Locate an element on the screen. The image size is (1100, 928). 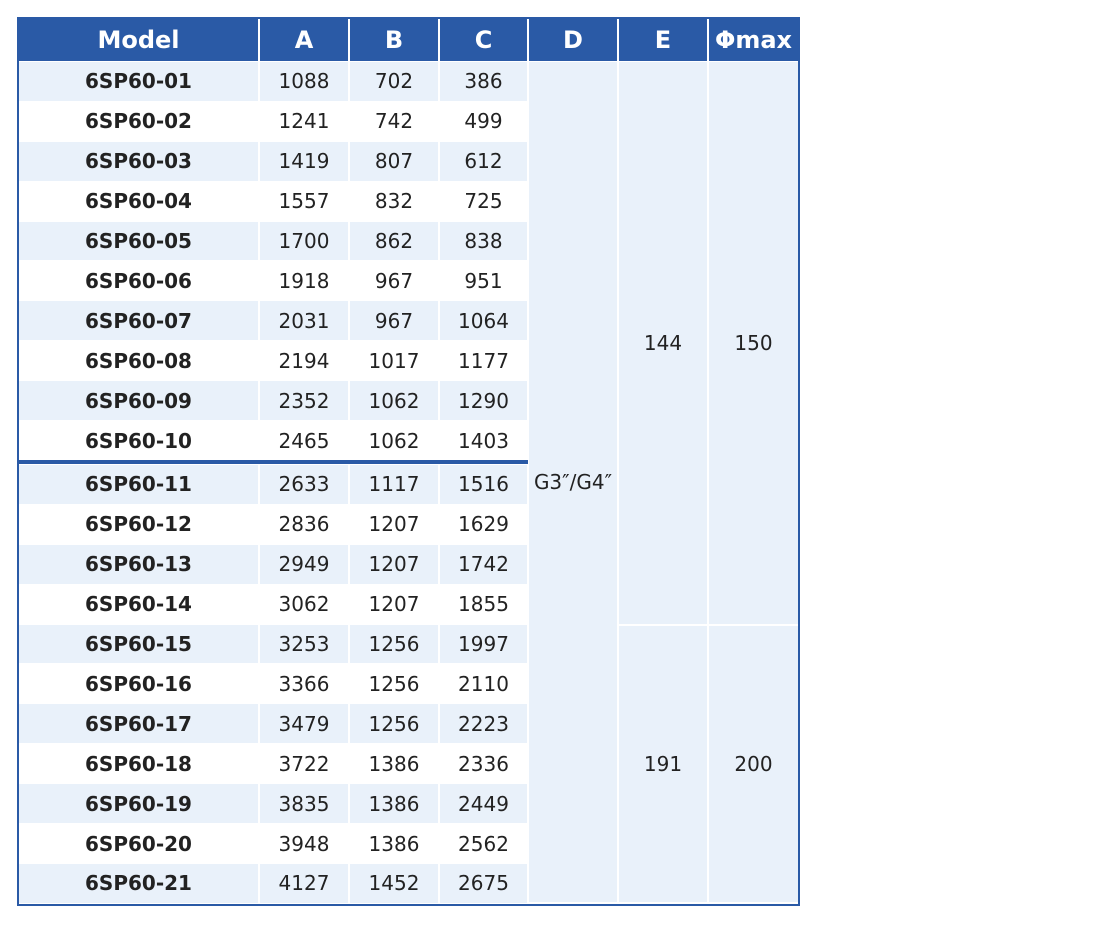
model-cell: 6SP60-06 is located at coordinates (138, 281).